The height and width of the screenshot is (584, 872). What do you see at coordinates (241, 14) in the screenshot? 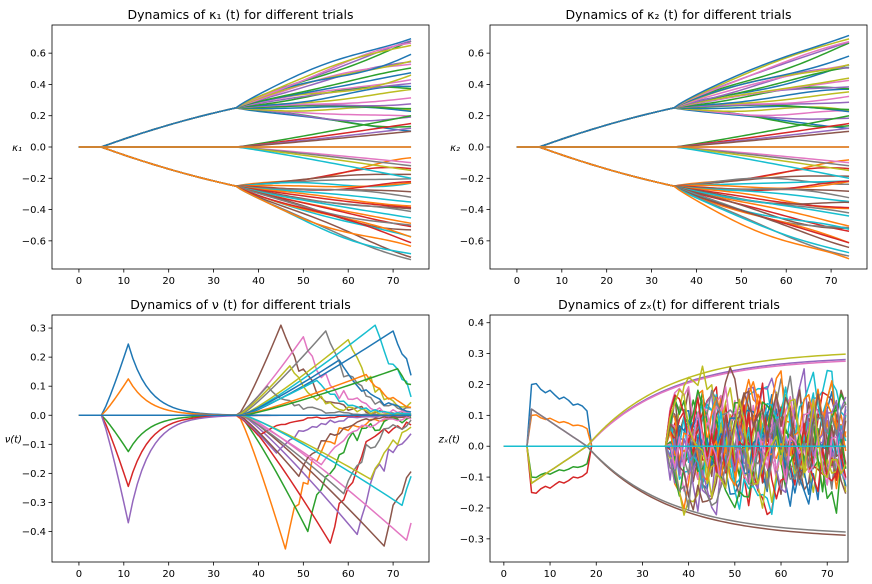
I see `chart-title-kappa1: Dynamics of κ₁ (t) for different trials` at bounding box center [241, 14].